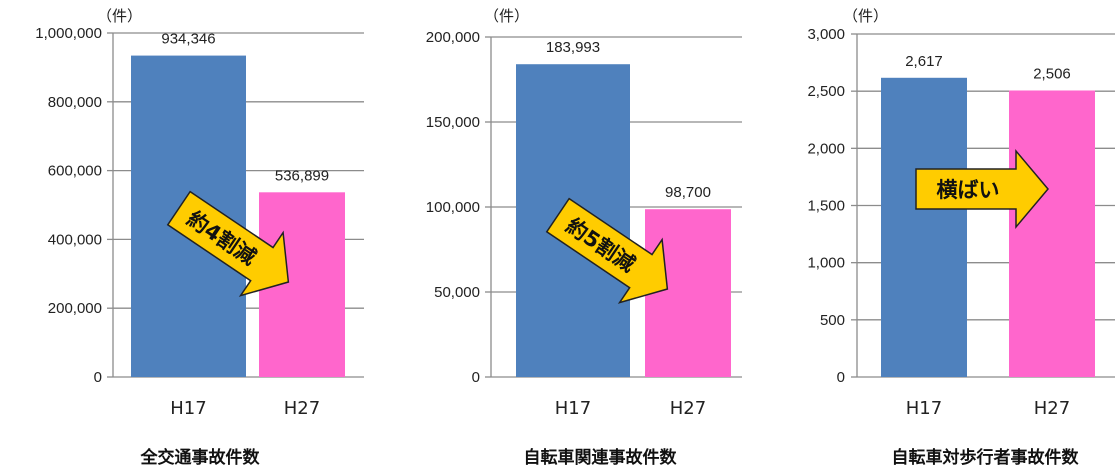 This screenshot has height=473, width=1115. Describe the element at coordinates (826, 148) in the screenshot. I see `y-tick-label: 2,000` at that location.